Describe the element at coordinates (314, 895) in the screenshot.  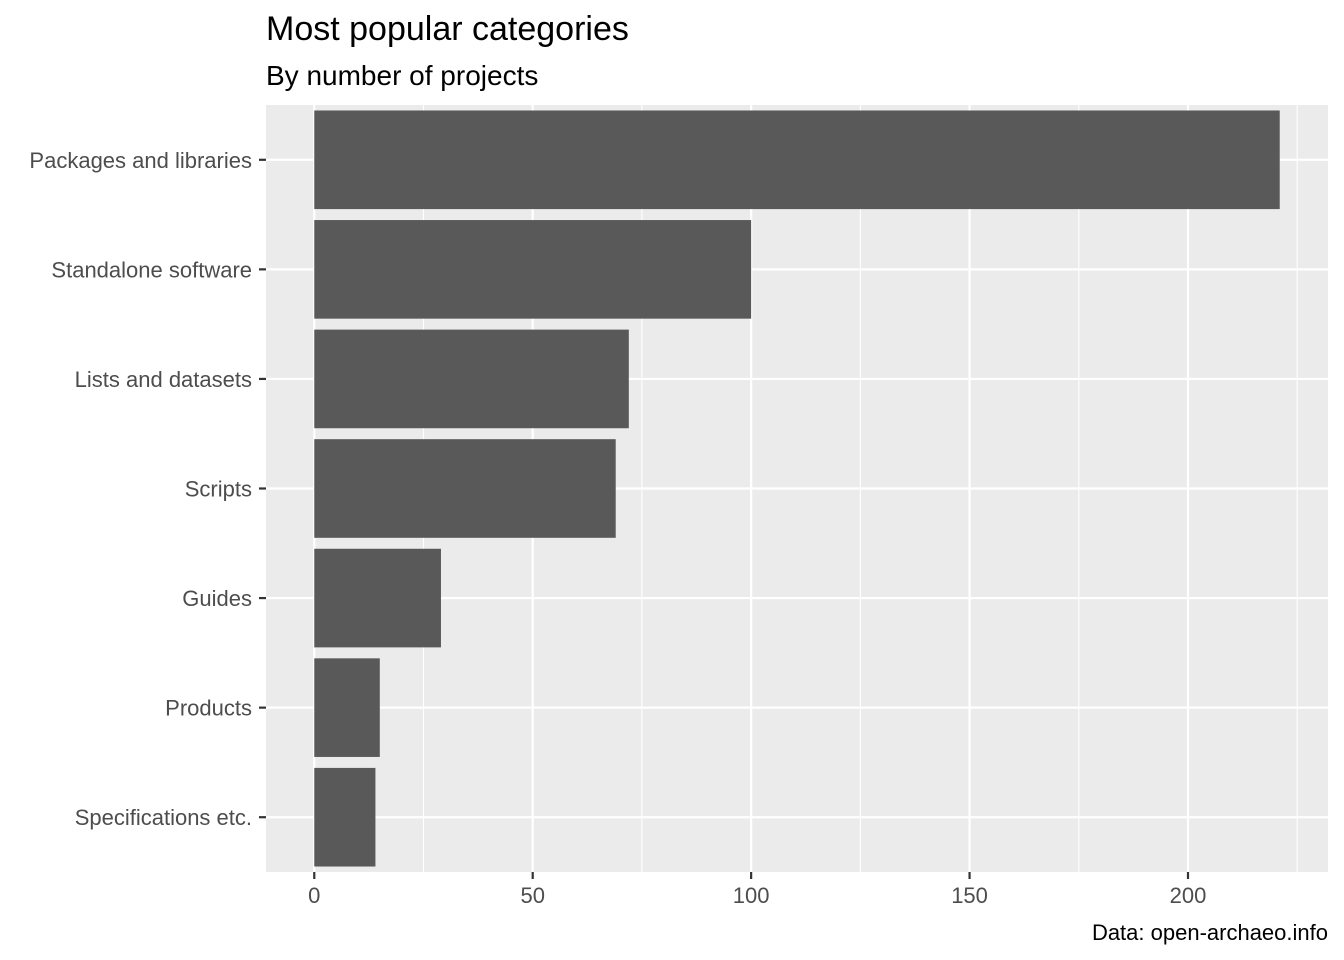
I see `x-tick-label: 0` at that location.